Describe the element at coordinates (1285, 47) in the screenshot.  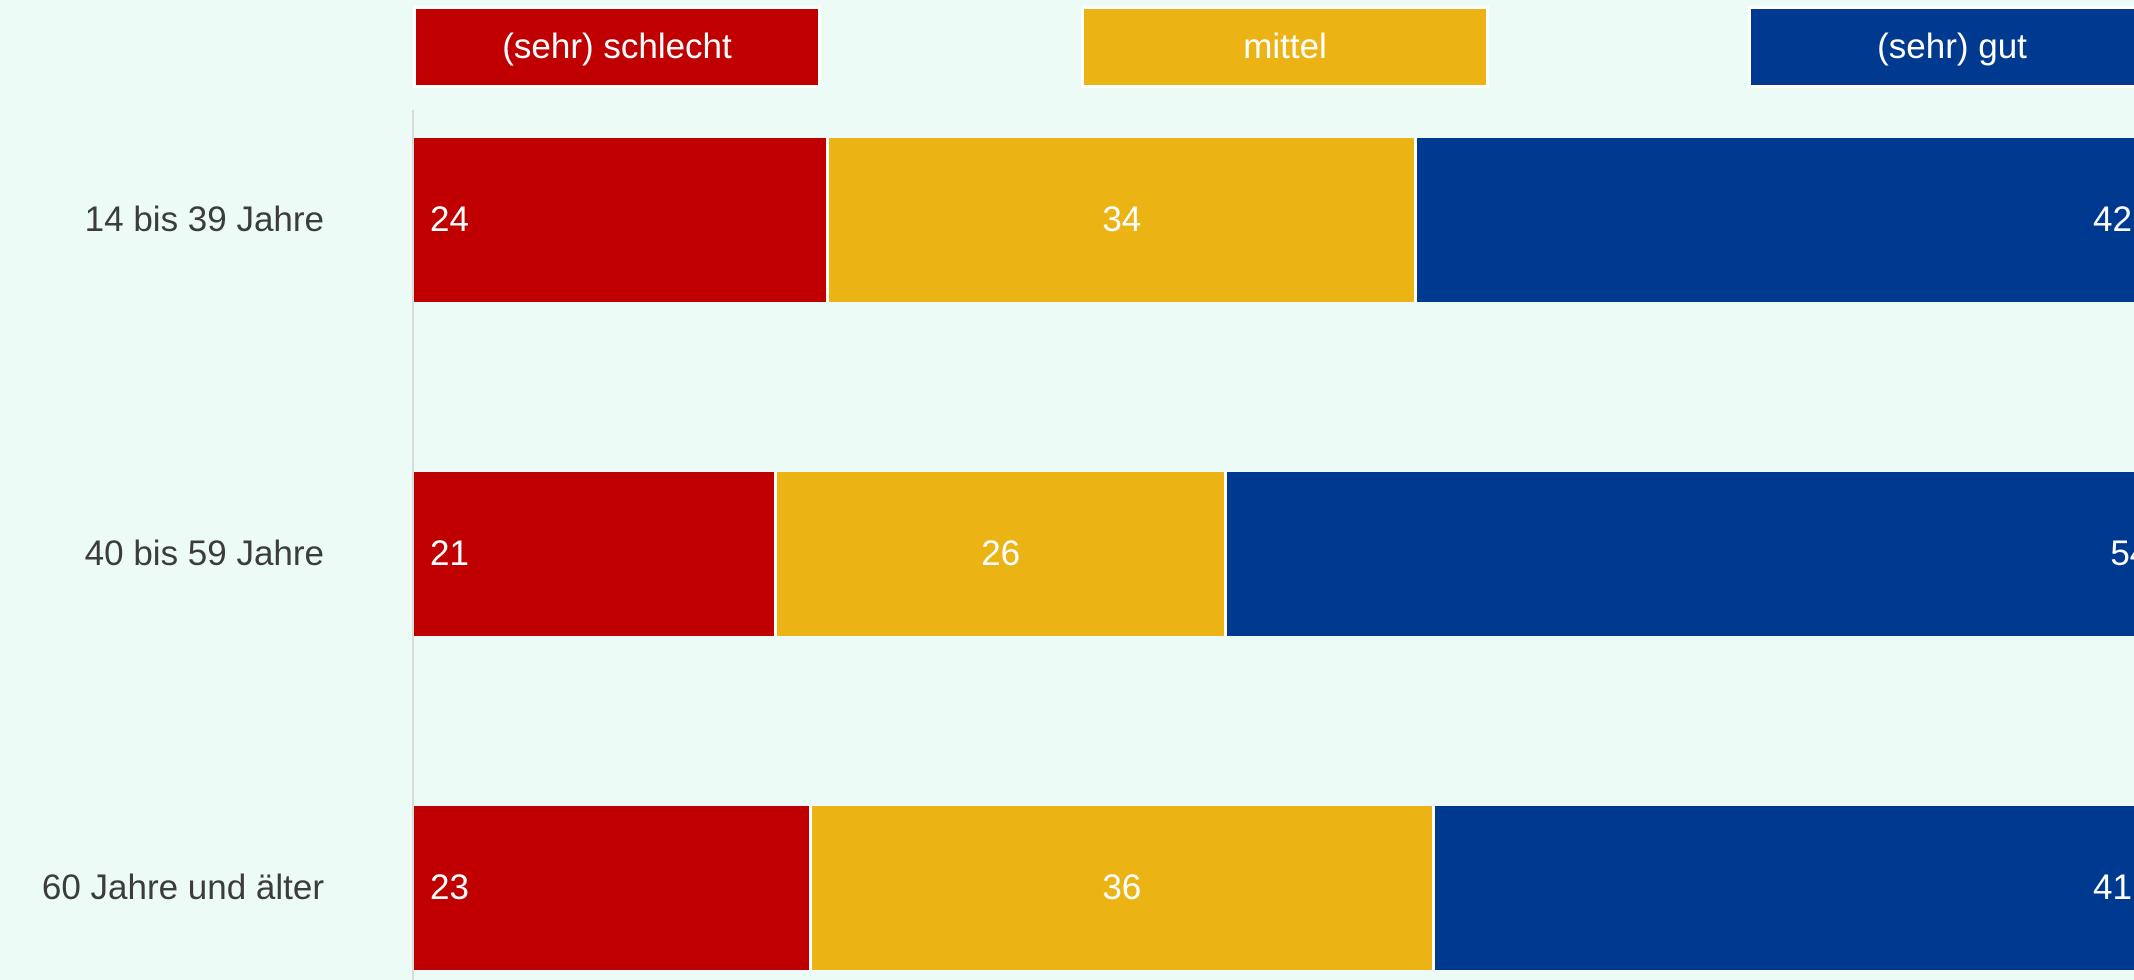
I see `legend-item-2: mittel` at that location.